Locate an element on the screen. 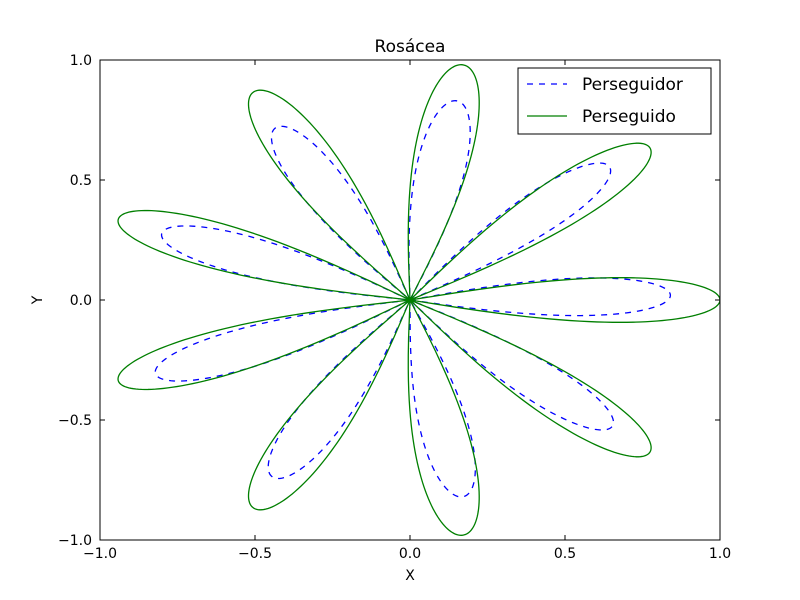 The image size is (800, 600). y-tick-label: 0.5 is located at coordinates (81, 181).